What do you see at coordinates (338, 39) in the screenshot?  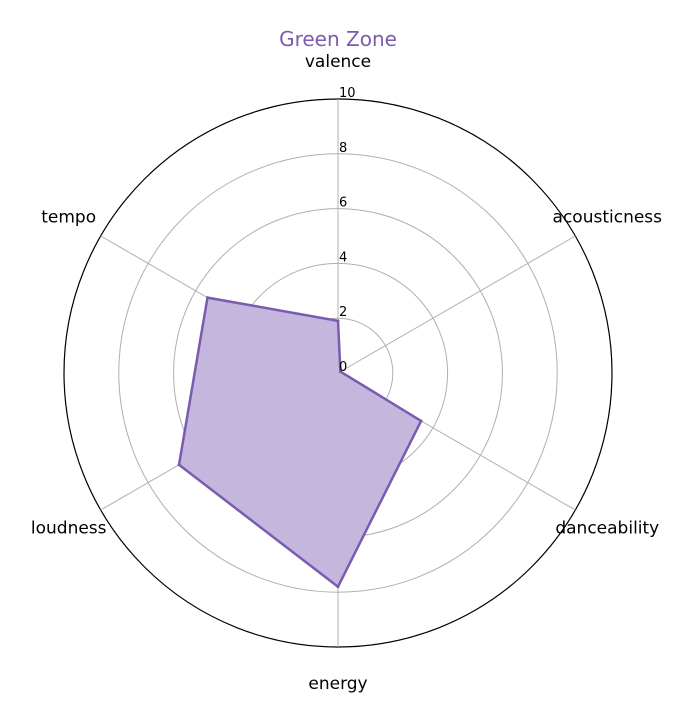 I see `chart-title: Green Zone` at bounding box center [338, 39].